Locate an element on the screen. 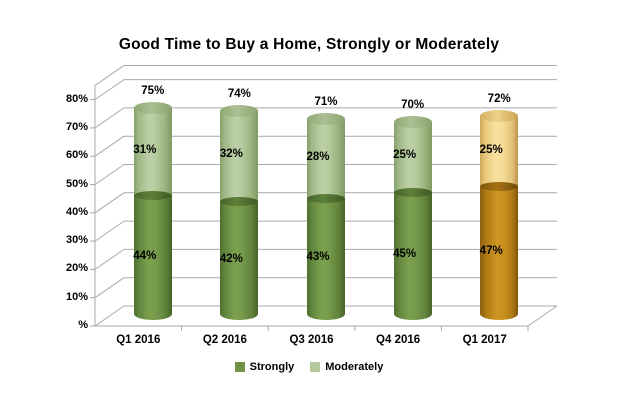 This screenshot has width=618, height=412. legend-label-strongly: Strongly is located at coordinates (272, 367).